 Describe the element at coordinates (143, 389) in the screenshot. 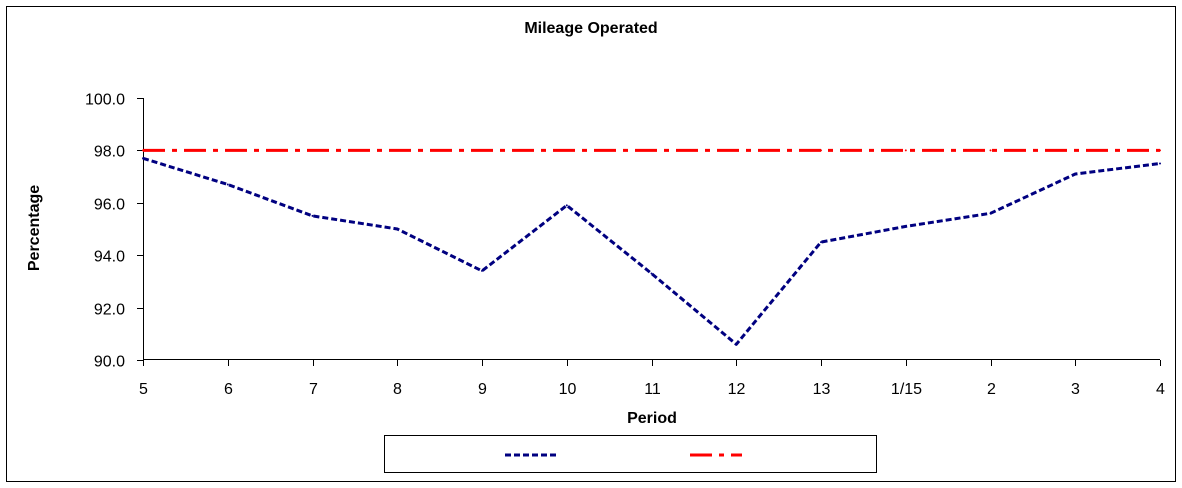

I see `x-tick-label: 5` at that location.